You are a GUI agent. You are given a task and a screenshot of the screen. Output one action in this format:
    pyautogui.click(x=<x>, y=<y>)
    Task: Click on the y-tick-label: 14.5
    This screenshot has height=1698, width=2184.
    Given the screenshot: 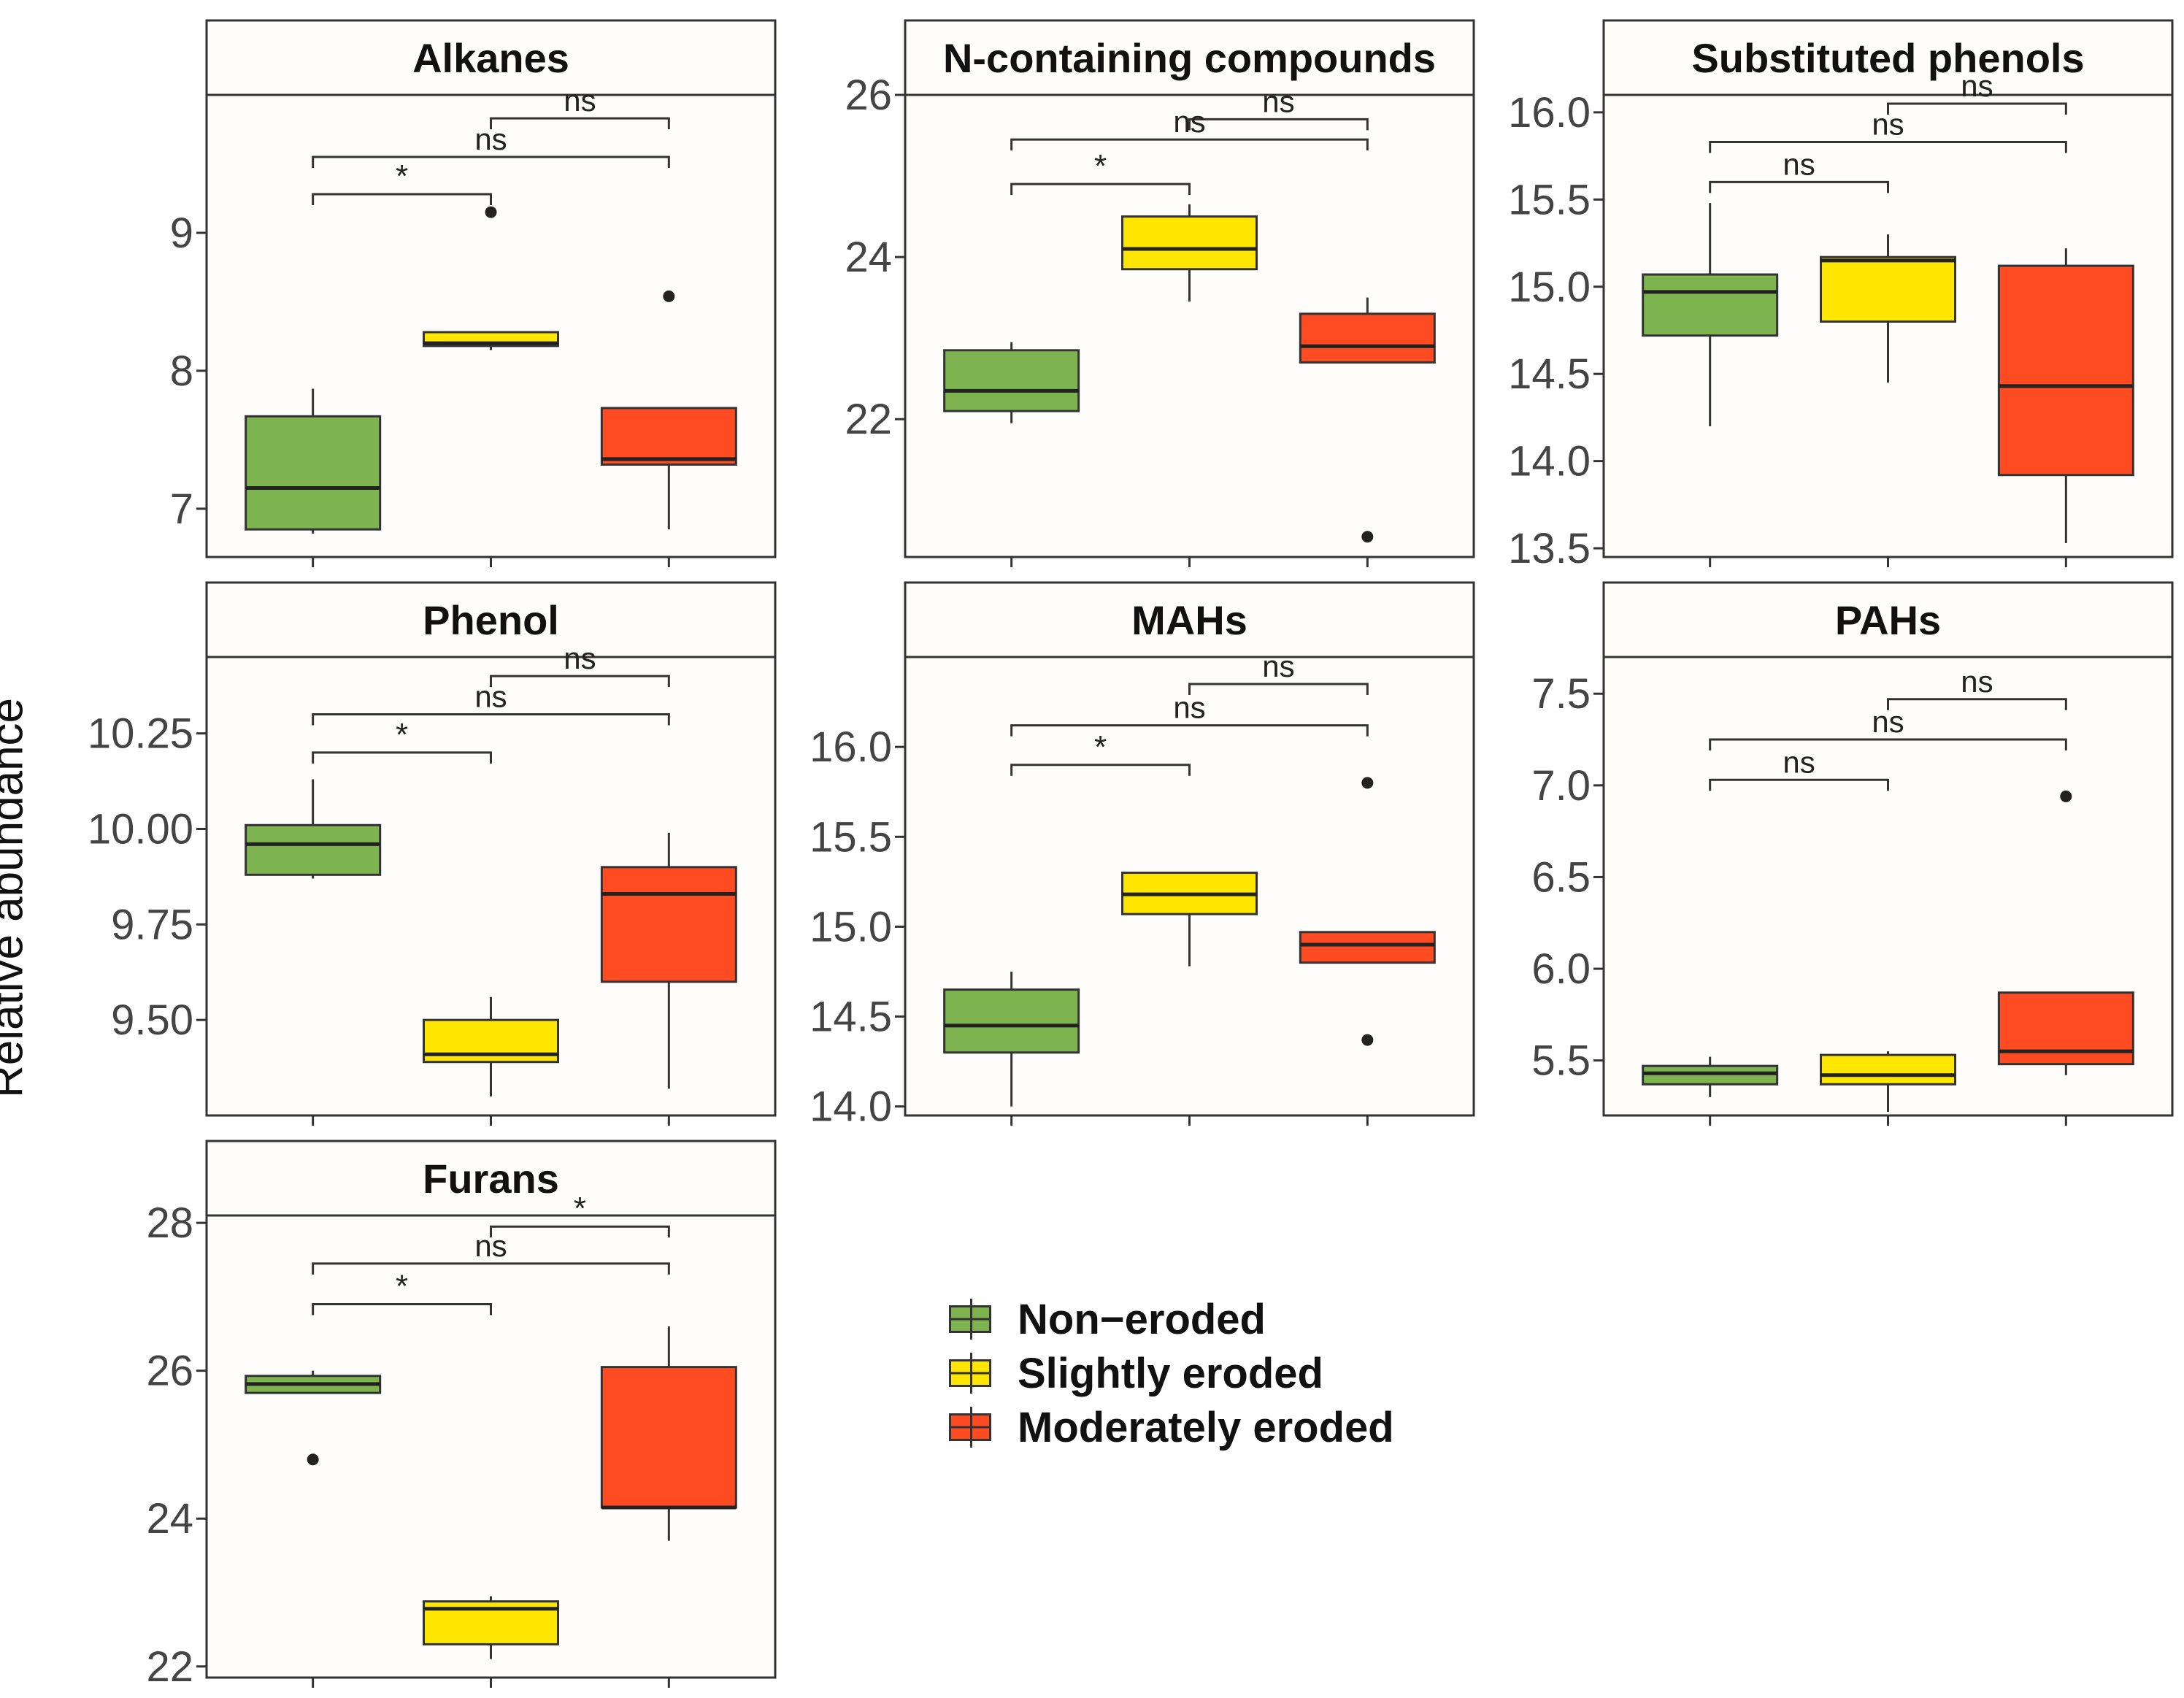 What is the action you would take?
    pyautogui.click(x=851, y=1017)
    